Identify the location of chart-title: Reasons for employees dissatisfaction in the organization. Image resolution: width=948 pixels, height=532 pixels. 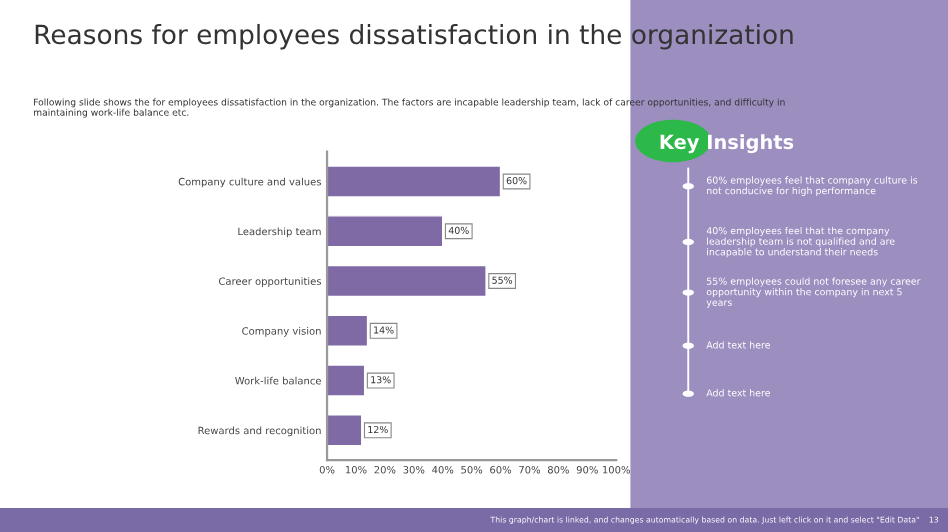
(414, 36).